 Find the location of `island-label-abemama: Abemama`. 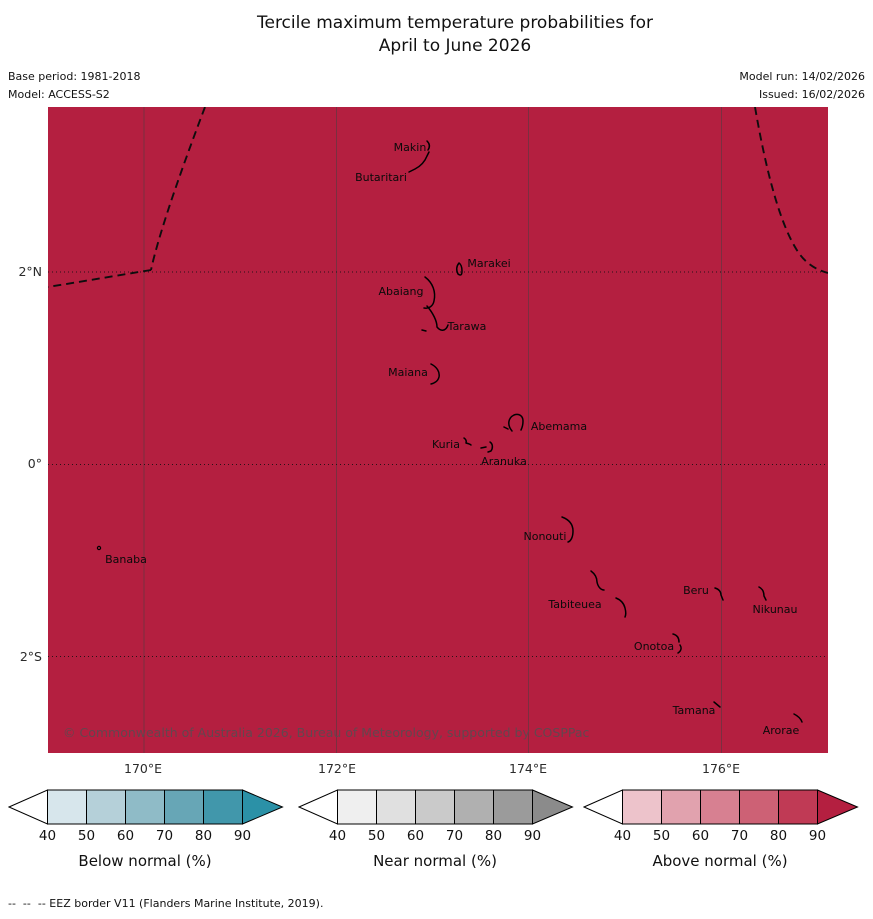

island-label-abemama: Abemama is located at coordinates (559, 426).